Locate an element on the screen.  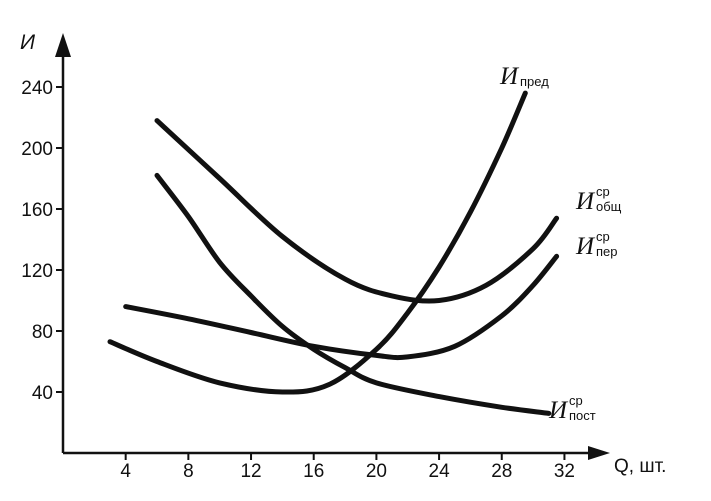
x-tick-label: 32 is located at coordinates (564, 471).